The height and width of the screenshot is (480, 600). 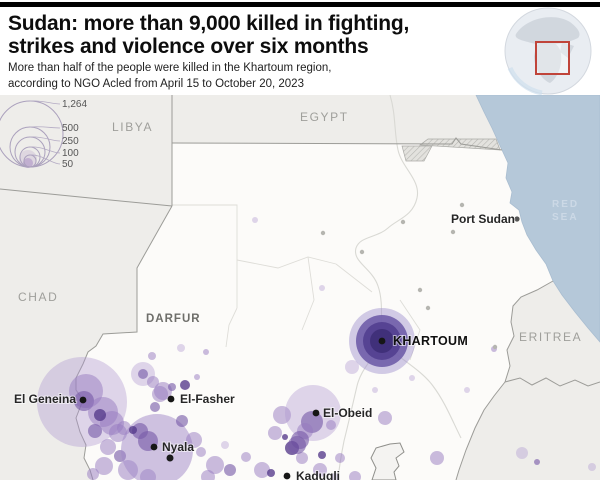 What do you see at coordinates (132, 127) in the screenshot?
I see `country-label: LIBYA` at bounding box center [132, 127].